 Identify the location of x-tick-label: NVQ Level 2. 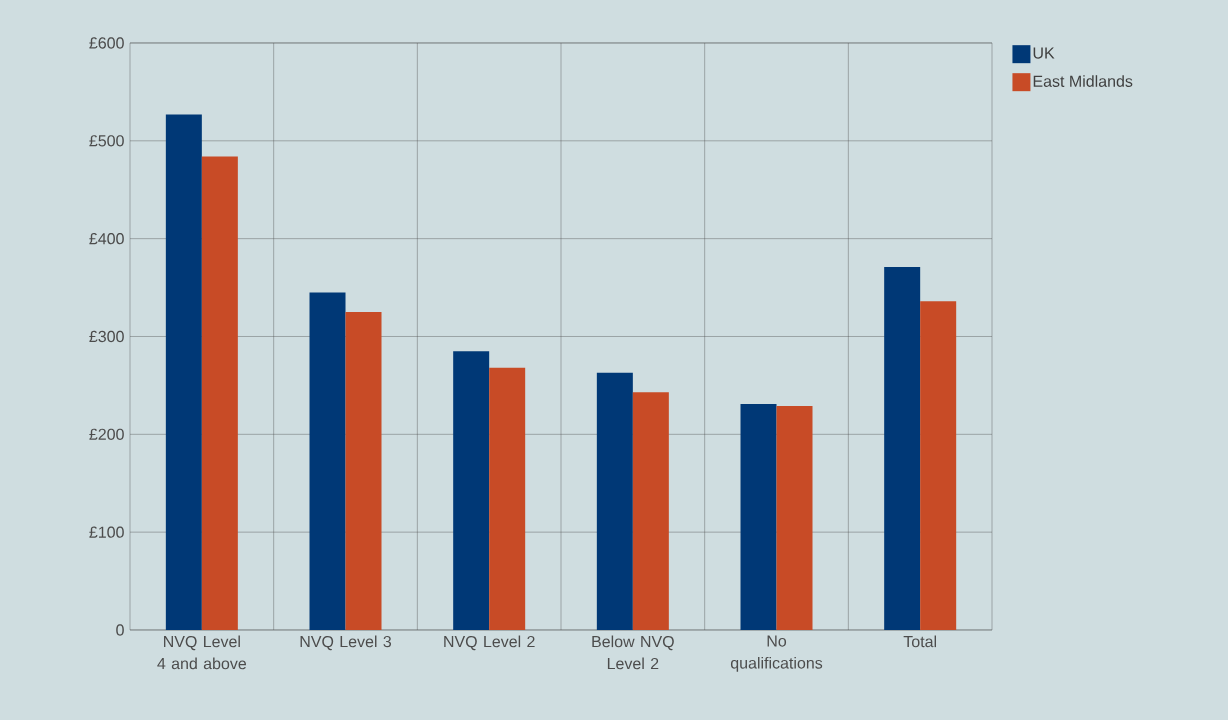
(489, 643).